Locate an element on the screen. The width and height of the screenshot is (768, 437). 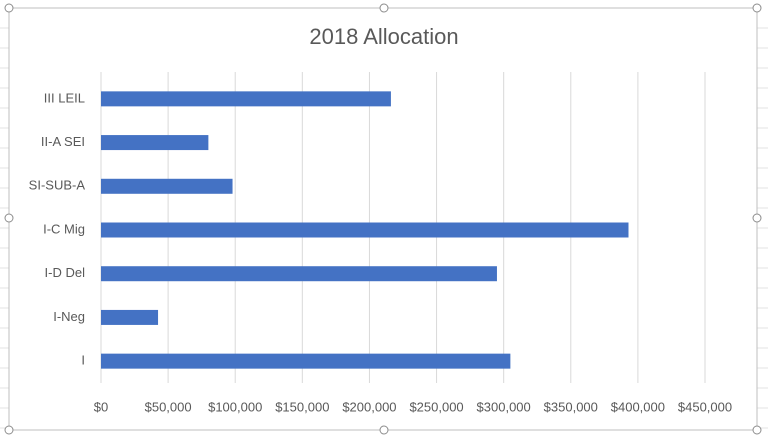
x-tick-label: $300,000 is located at coordinates (504, 406).